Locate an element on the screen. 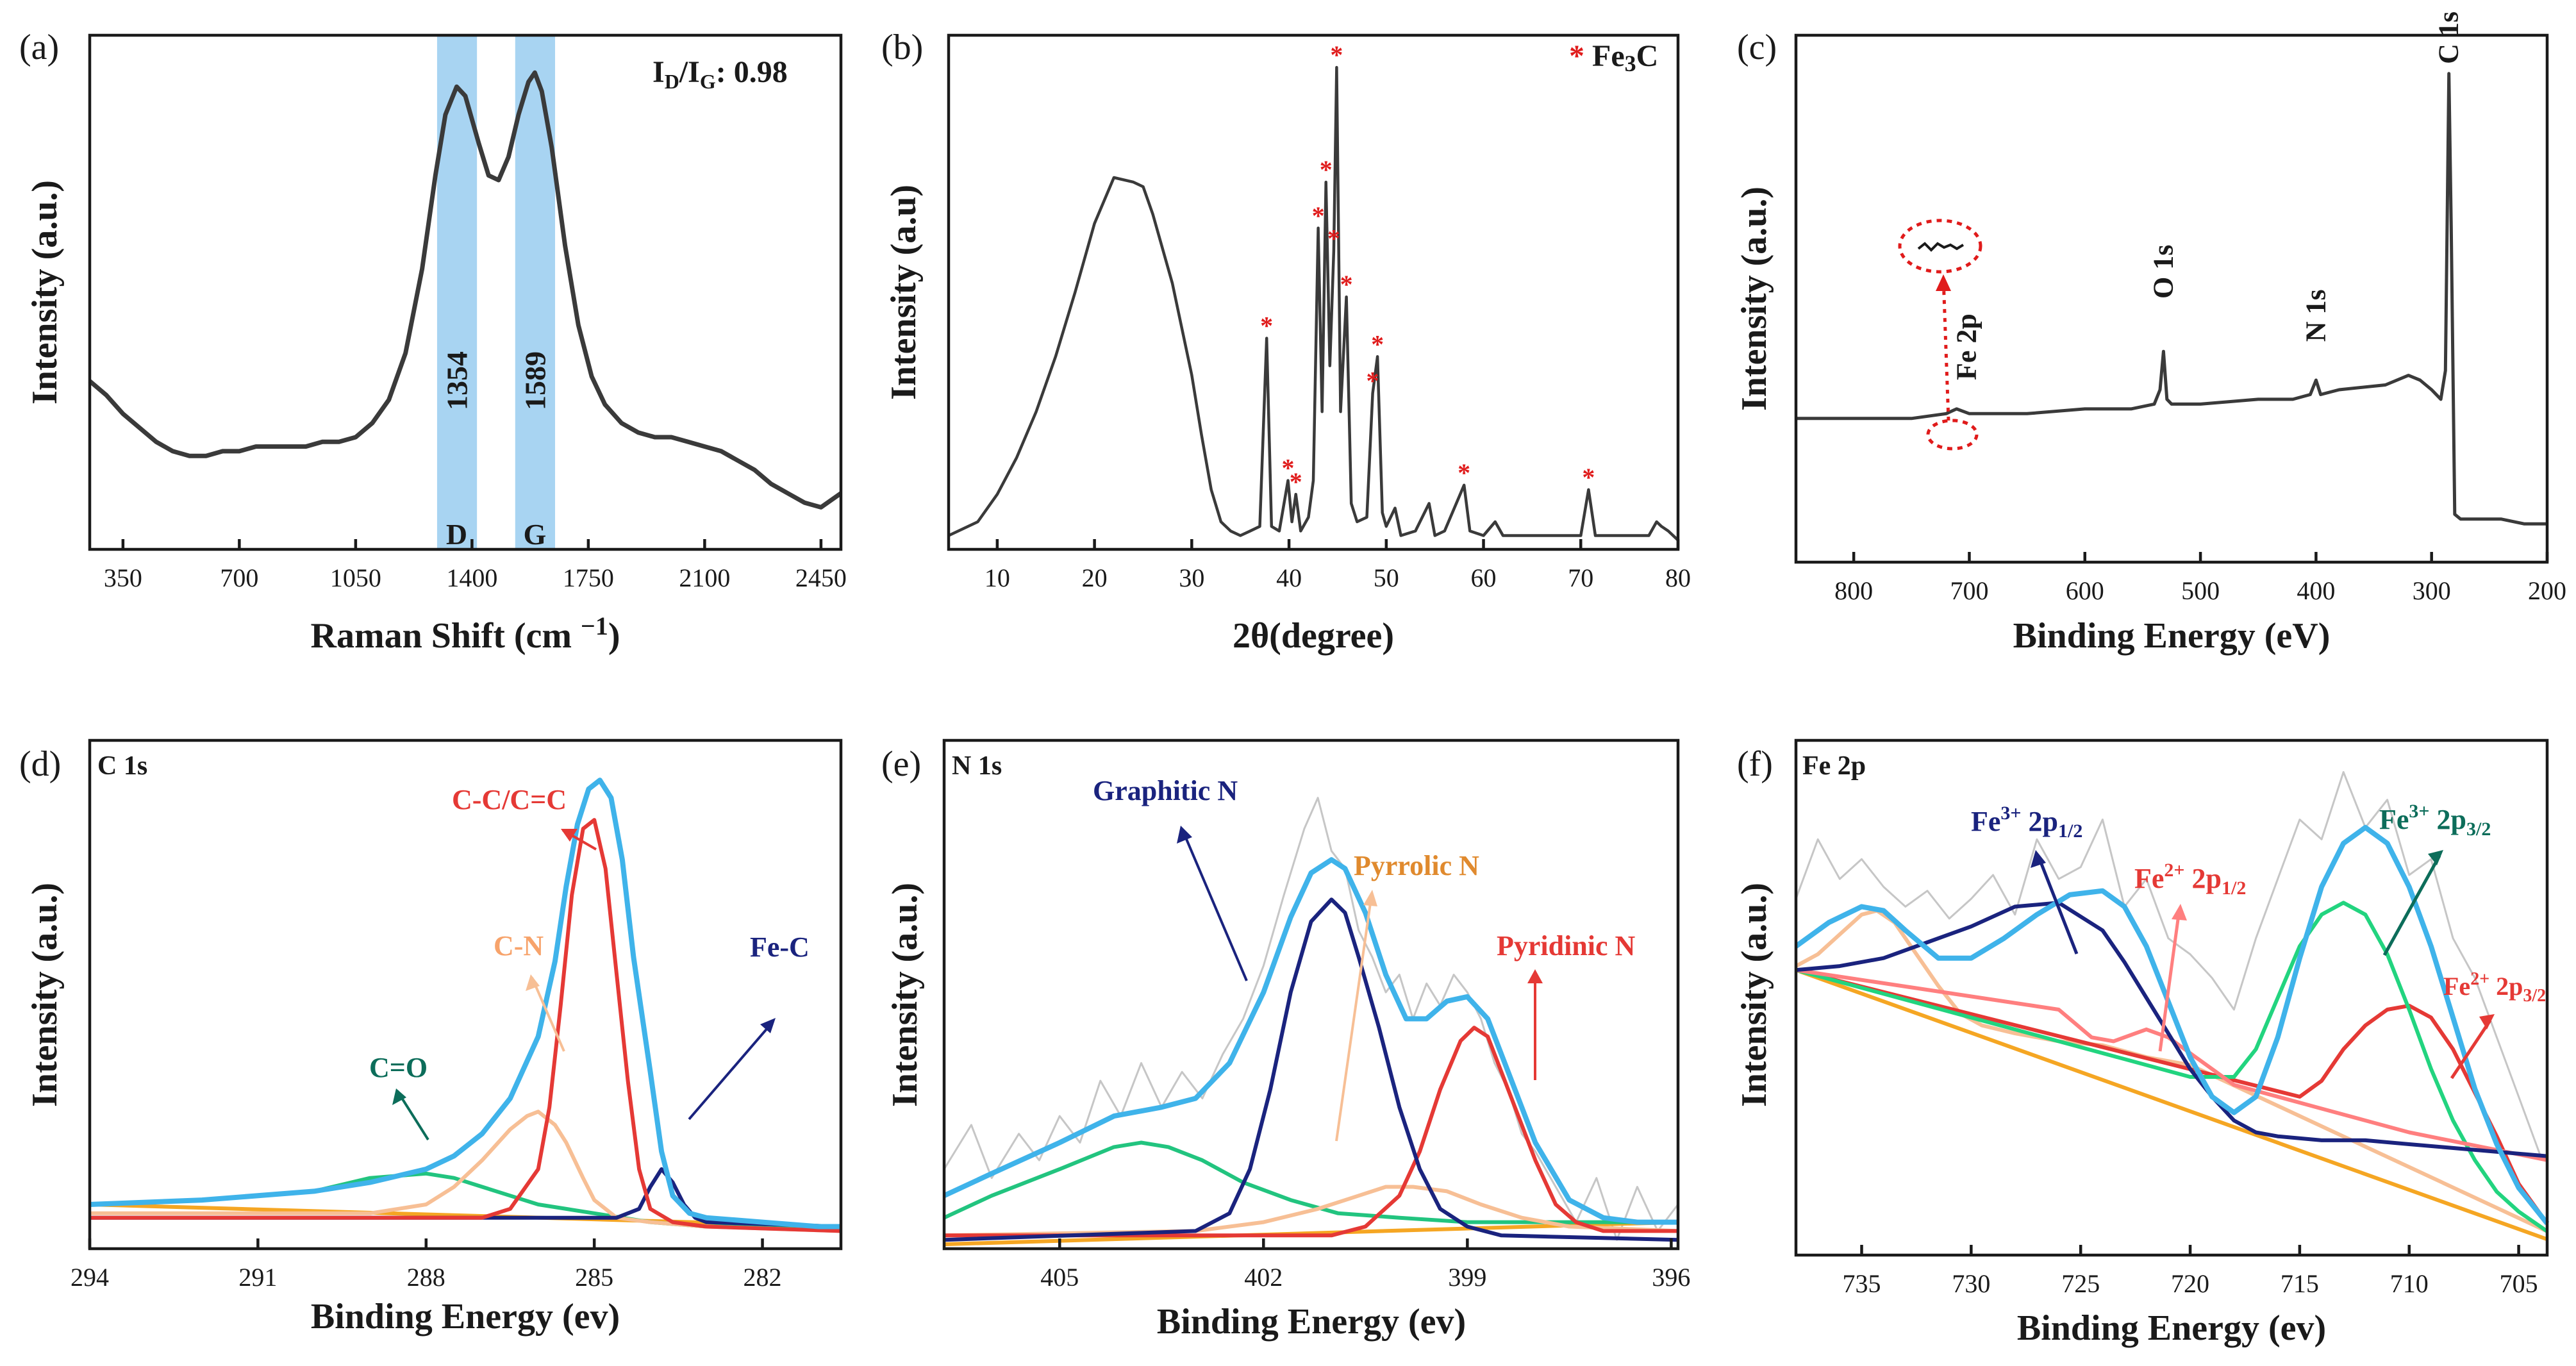  x-tick-label: 730 is located at coordinates (1971, 1283).